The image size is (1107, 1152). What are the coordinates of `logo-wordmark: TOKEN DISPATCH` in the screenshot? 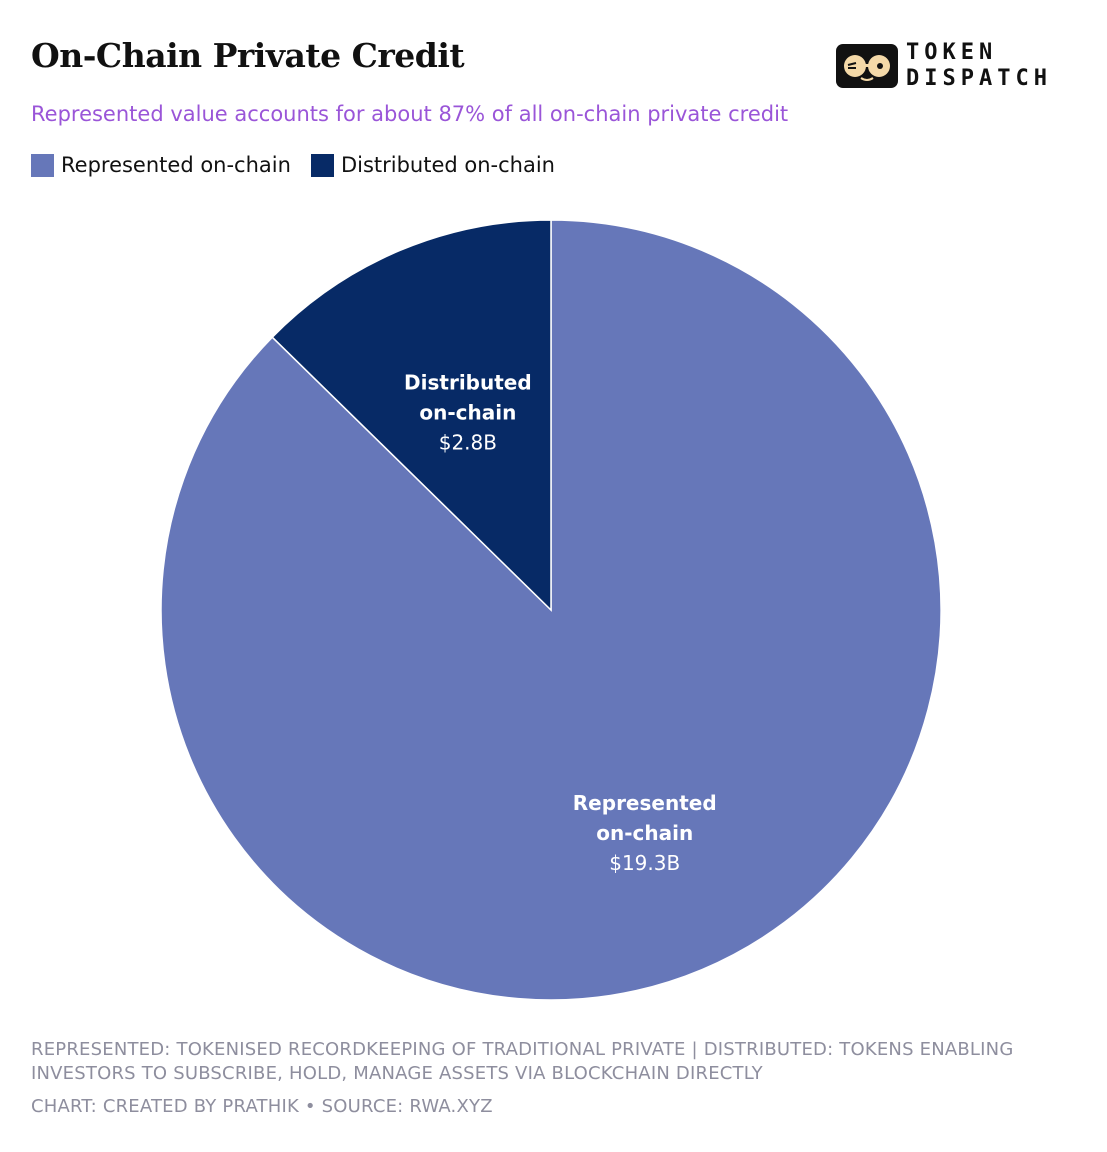 It's located at (979, 66).